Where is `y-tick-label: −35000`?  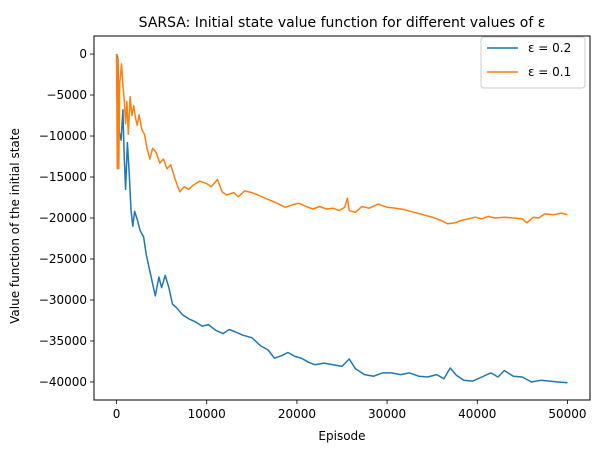
y-tick-label: −35000 is located at coordinates (63, 341).